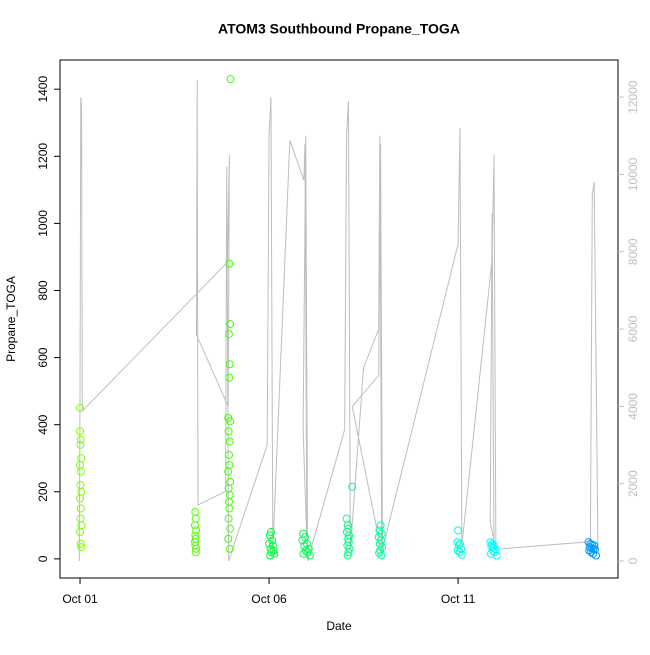 The height and width of the screenshot is (655, 650). What do you see at coordinates (339, 29) in the screenshot?
I see `chart-title: ATOM3 Southbound Propane_TOGA` at bounding box center [339, 29].